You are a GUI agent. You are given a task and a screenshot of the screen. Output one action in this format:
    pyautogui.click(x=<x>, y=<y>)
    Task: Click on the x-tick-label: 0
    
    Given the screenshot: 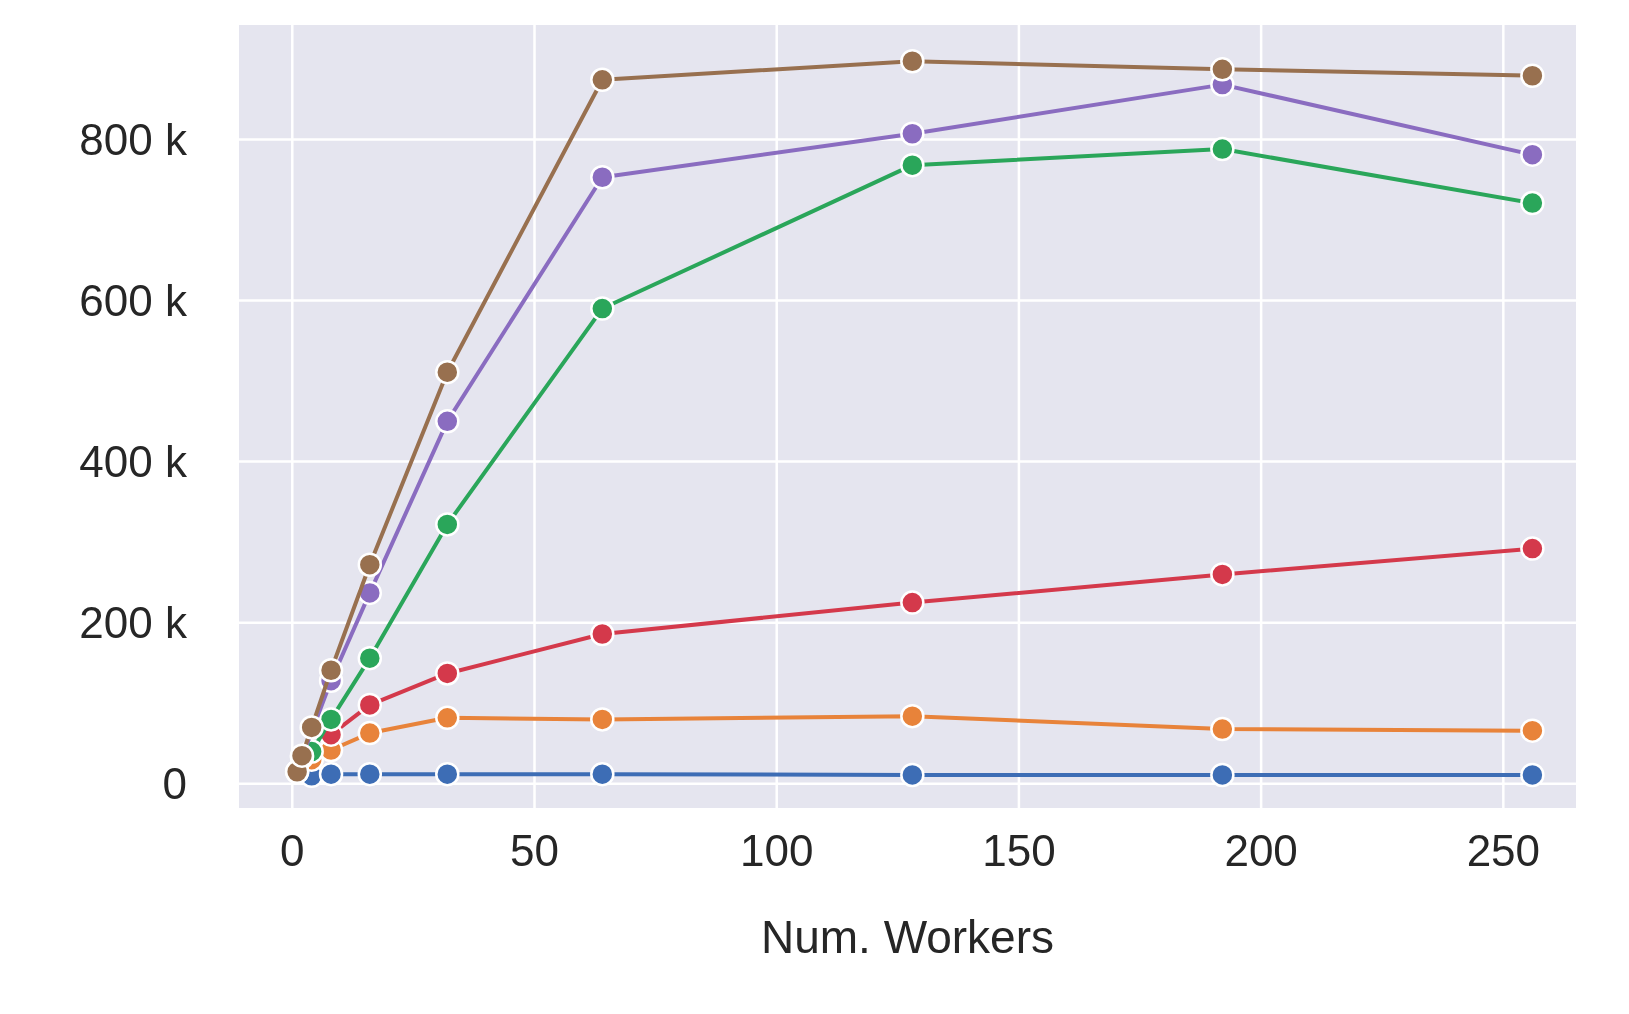 What is the action you would take?
    pyautogui.click(x=292, y=850)
    